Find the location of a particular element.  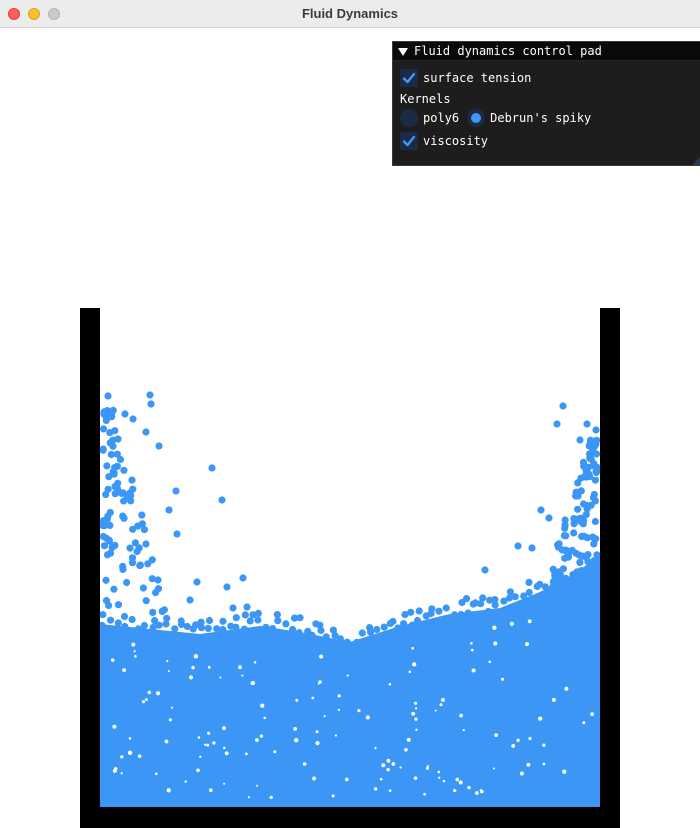

viscosity-label: viscosity is located at coordinates (456, 141).